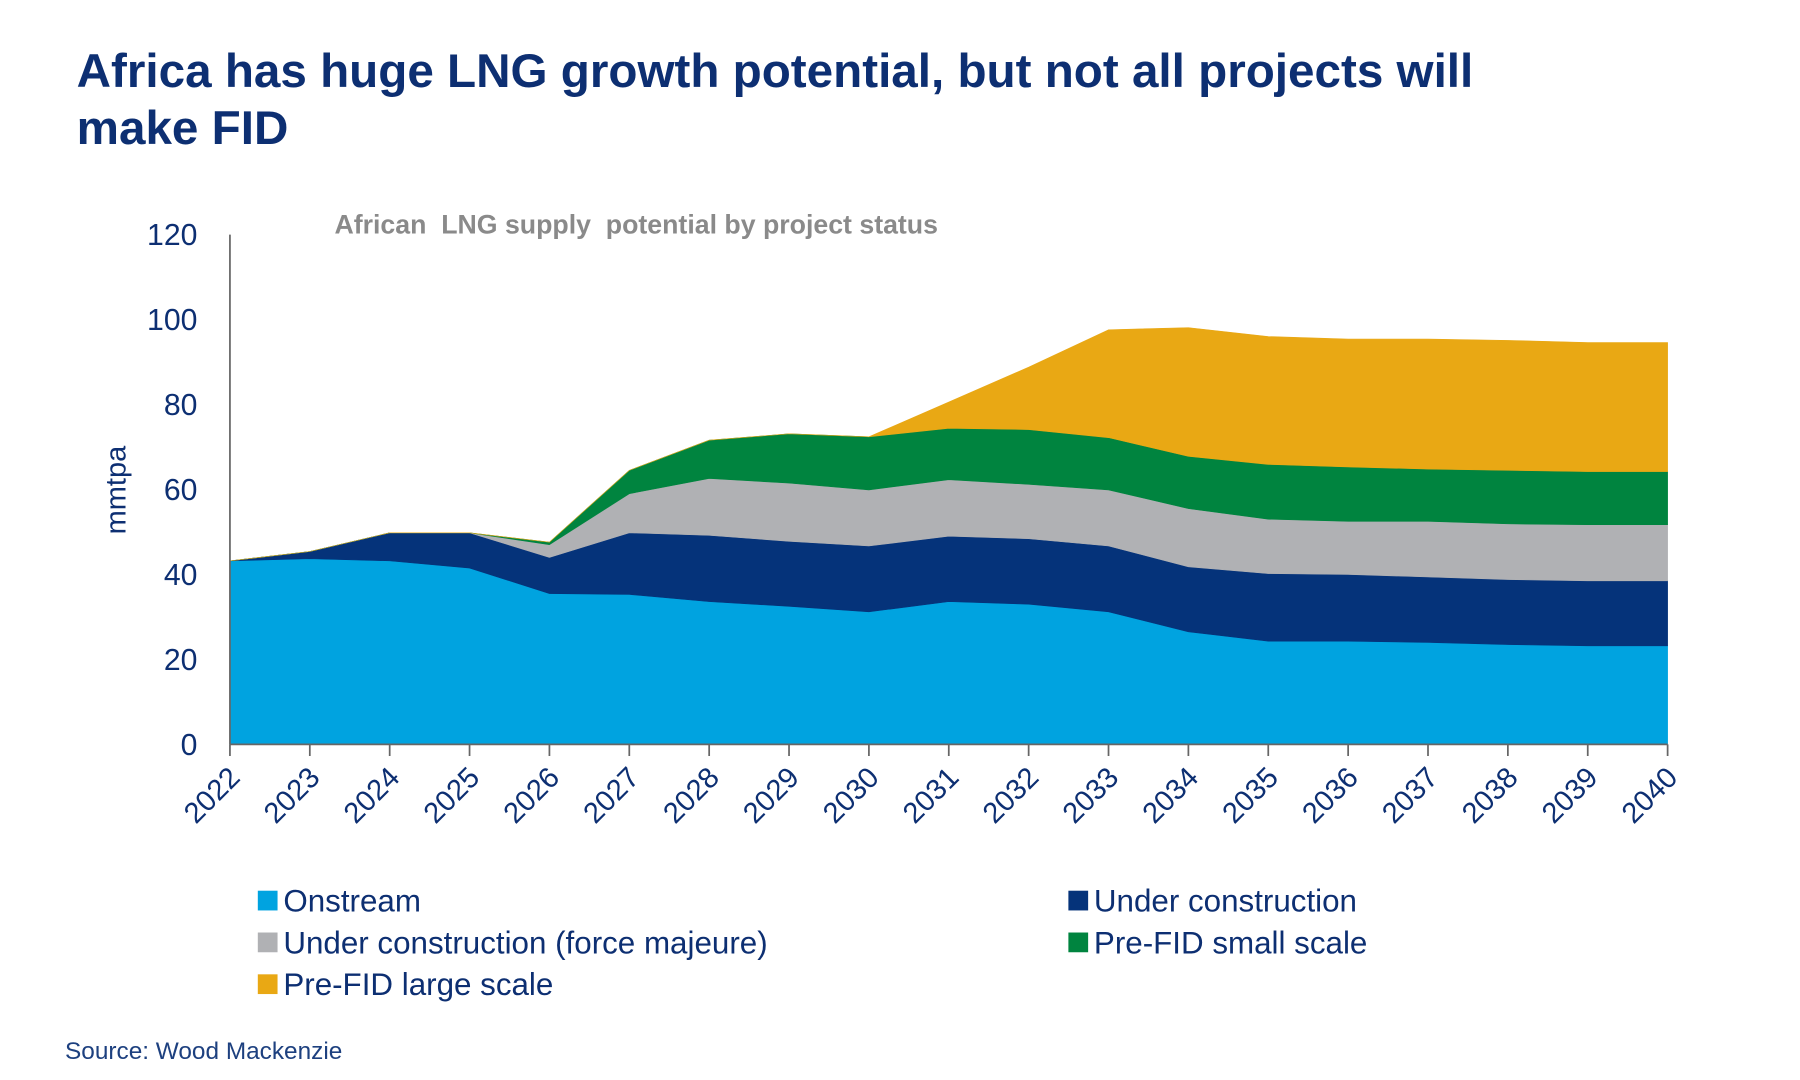 The height and width of the screenshot is (1080, 1800). What do you see at coordinates (203, 1051) in the screenshot?
I see `source-note: Source: Wood Mackenzie` at bounding box center [203, 1051].